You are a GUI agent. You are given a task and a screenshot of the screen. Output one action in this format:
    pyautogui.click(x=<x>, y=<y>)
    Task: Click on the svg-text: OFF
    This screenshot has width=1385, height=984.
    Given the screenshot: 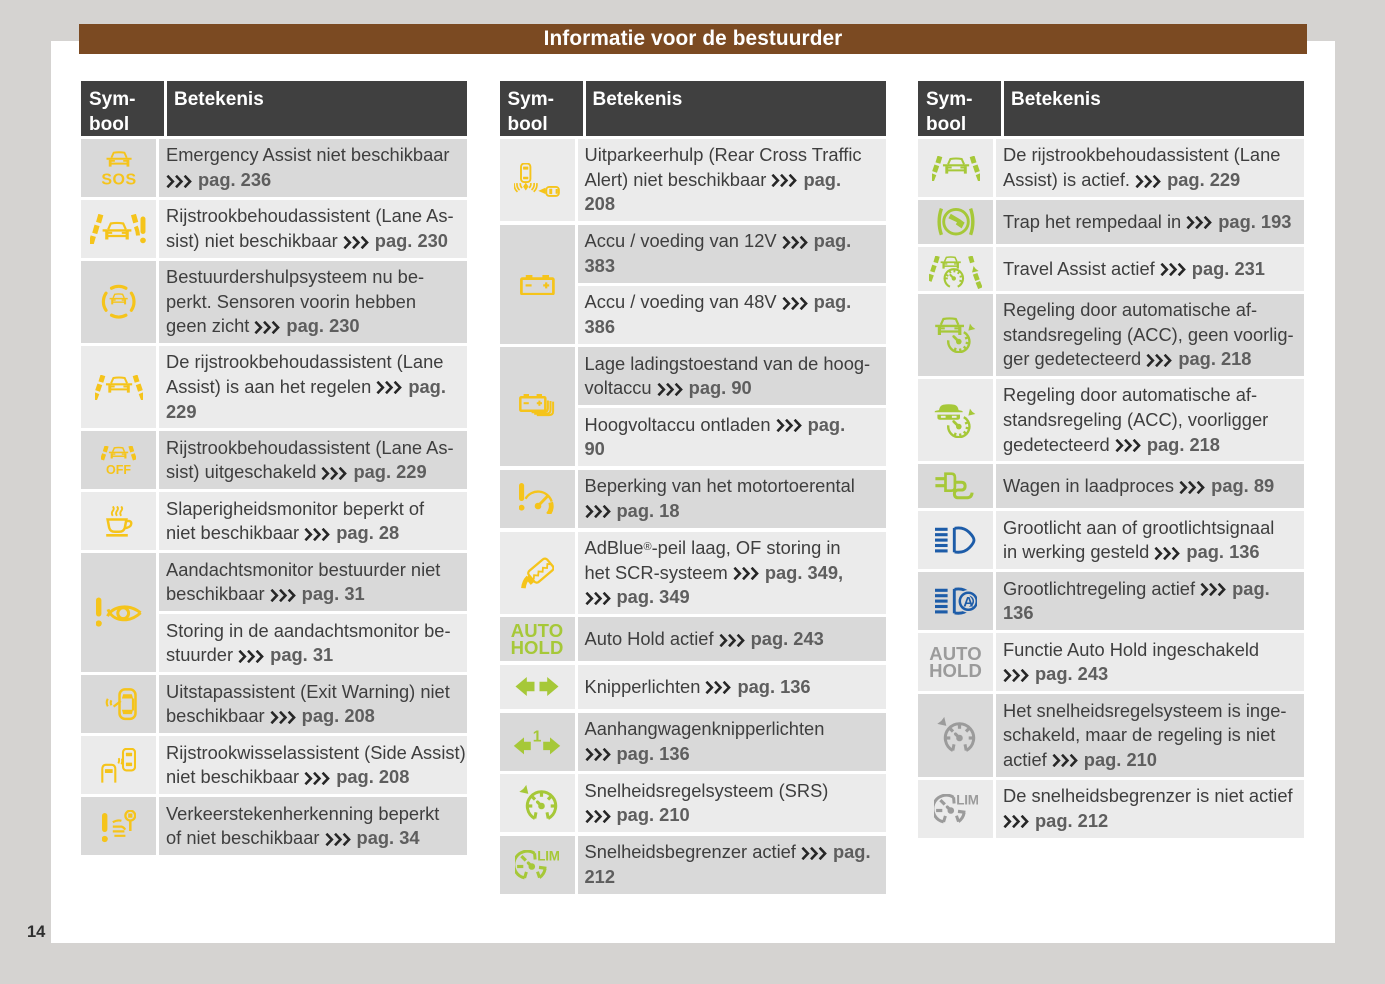 What is the action you would take?
    pyautogui.click(x=118, y=469)
    